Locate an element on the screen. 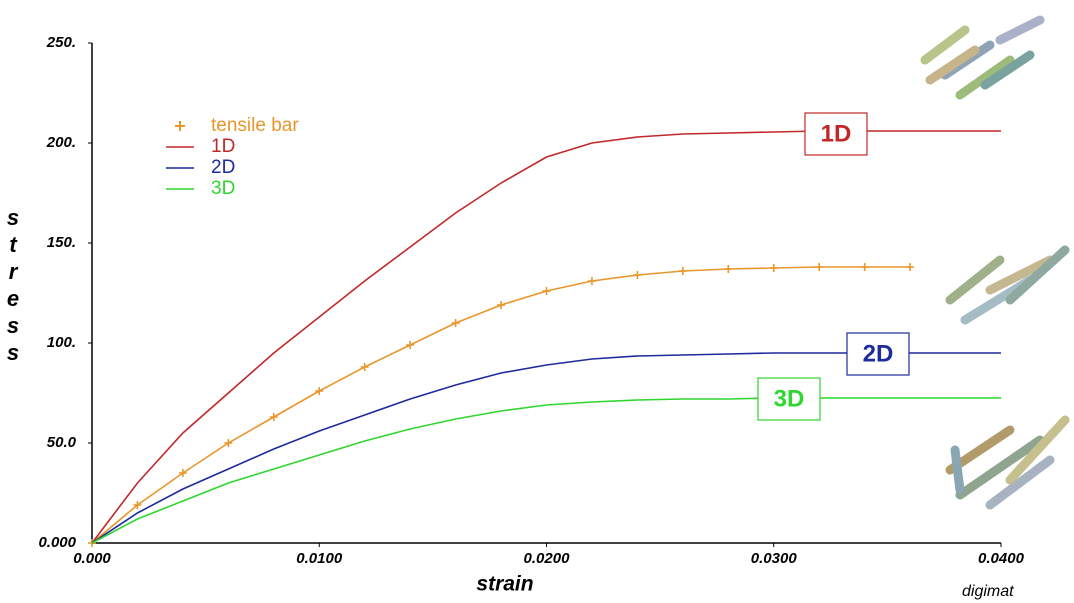 The image size is (1074, 603). series-label: 1D is located at coordinates (836, 133).